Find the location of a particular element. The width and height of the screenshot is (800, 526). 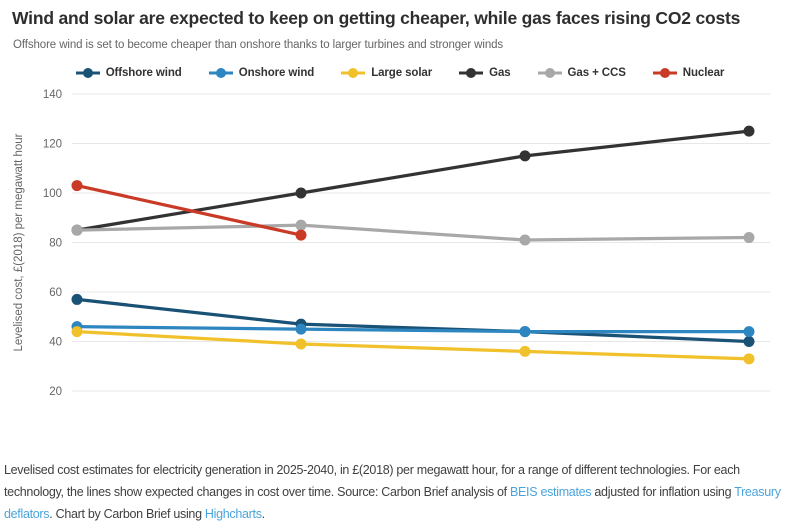

y-tick-label-100: 100 is located at coordinates (52, 194).